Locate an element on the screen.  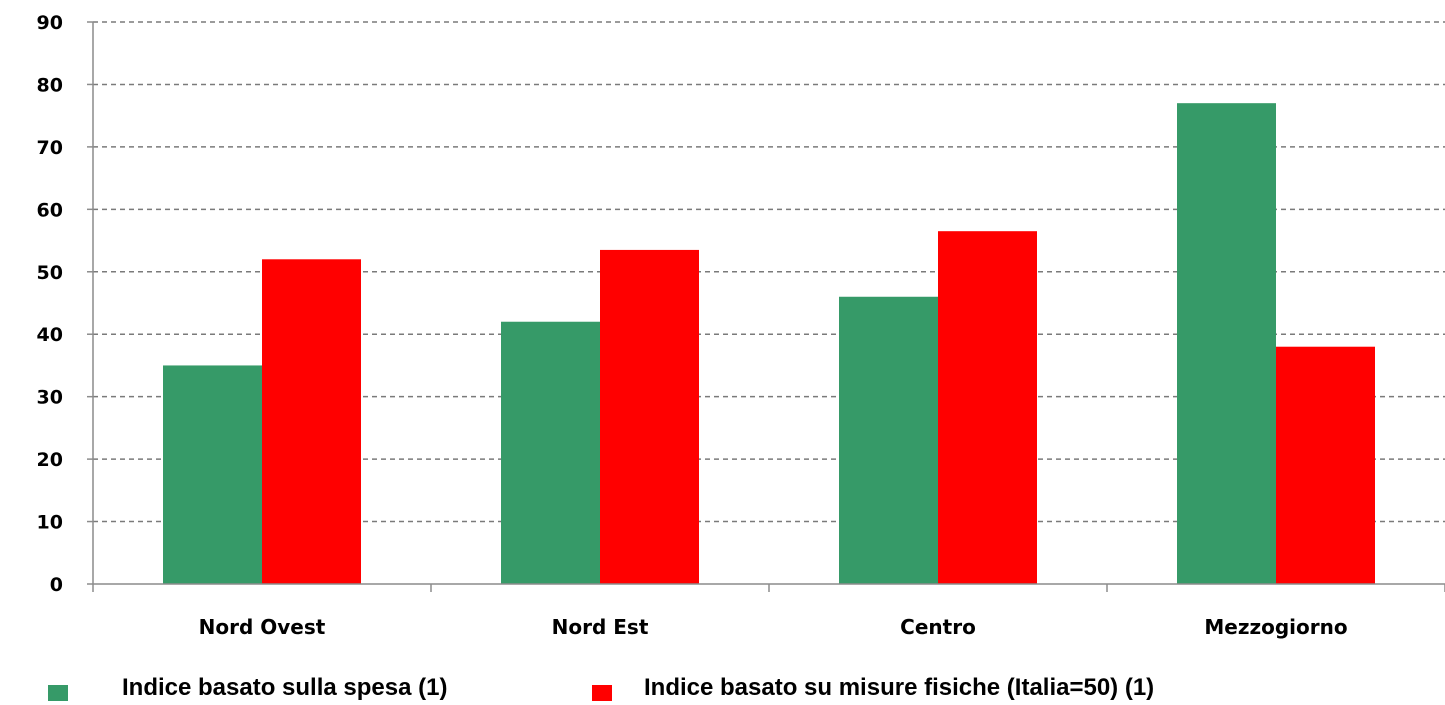
legend-label-spesa: Indice basato sulla spesa (1) is located at coordinates (285, 687).